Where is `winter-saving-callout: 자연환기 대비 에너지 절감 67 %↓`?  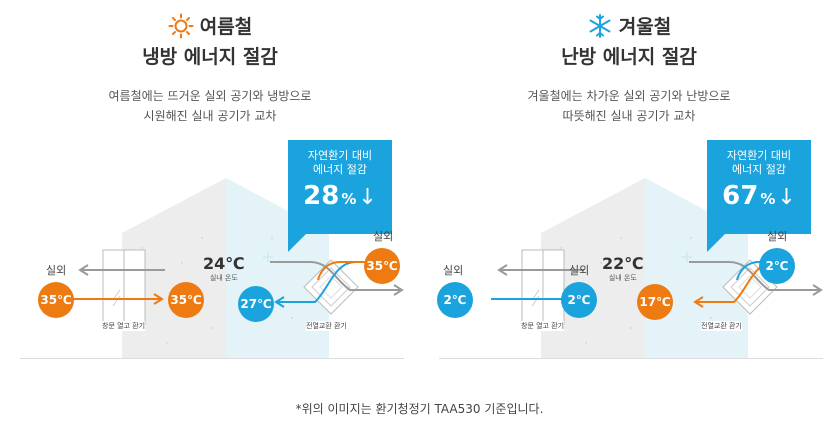 winter-saving-callout: 자연환기 대비 에너지 절감 67 %↓ is located at coordinates (759, 196).